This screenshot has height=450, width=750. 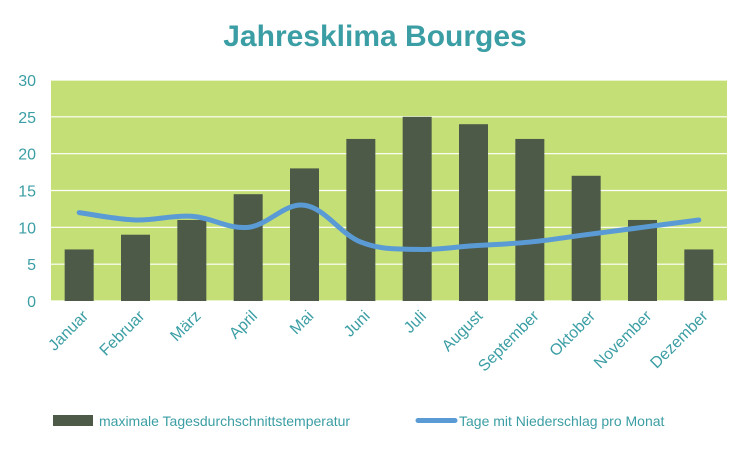 I want to click on x-tick-label: August, so click(x=463, y=331).